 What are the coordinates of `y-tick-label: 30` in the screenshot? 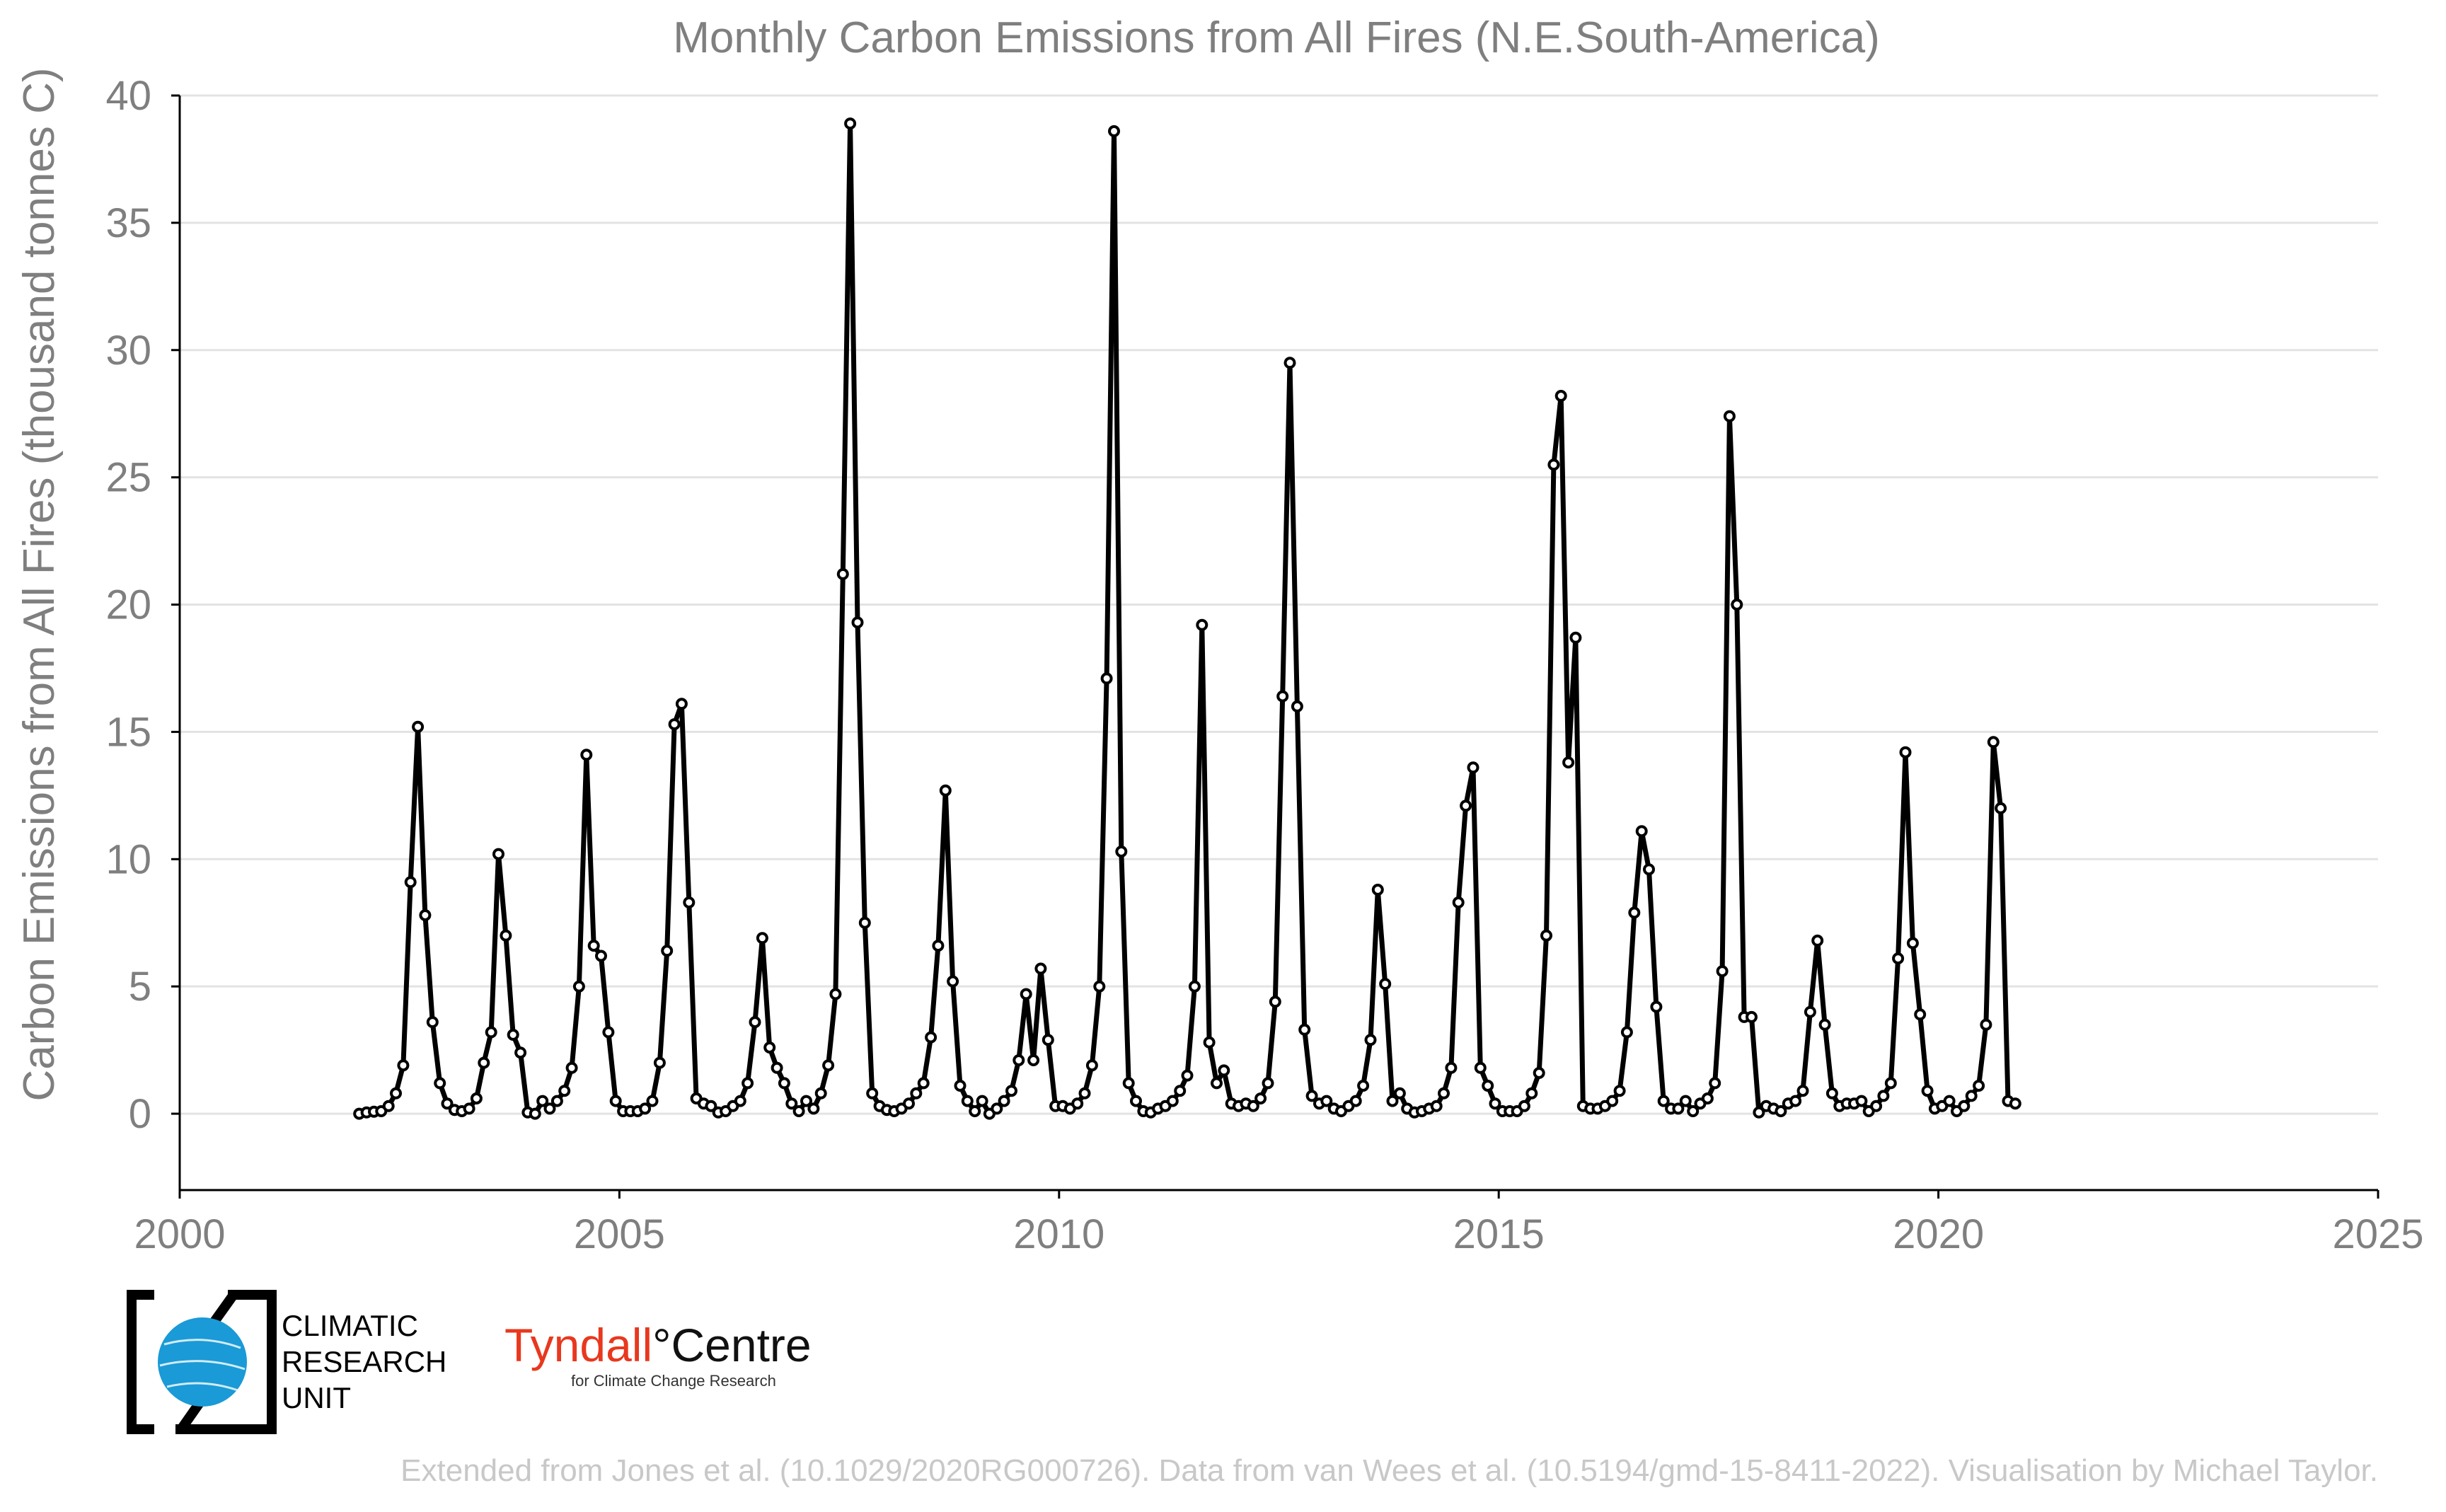 It's located at (128, 351).